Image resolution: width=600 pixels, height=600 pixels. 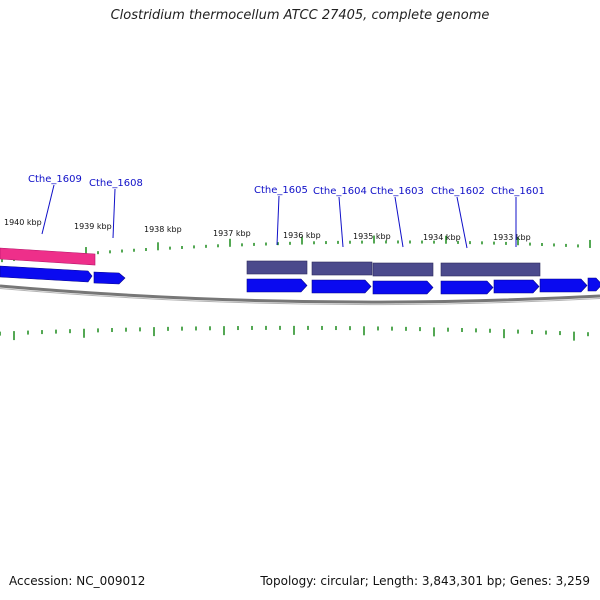 What do you see at coordinates (518, 191) in the screenshot?
I see `gene-label: Cthe_1601` at bounding box center [518, 191].